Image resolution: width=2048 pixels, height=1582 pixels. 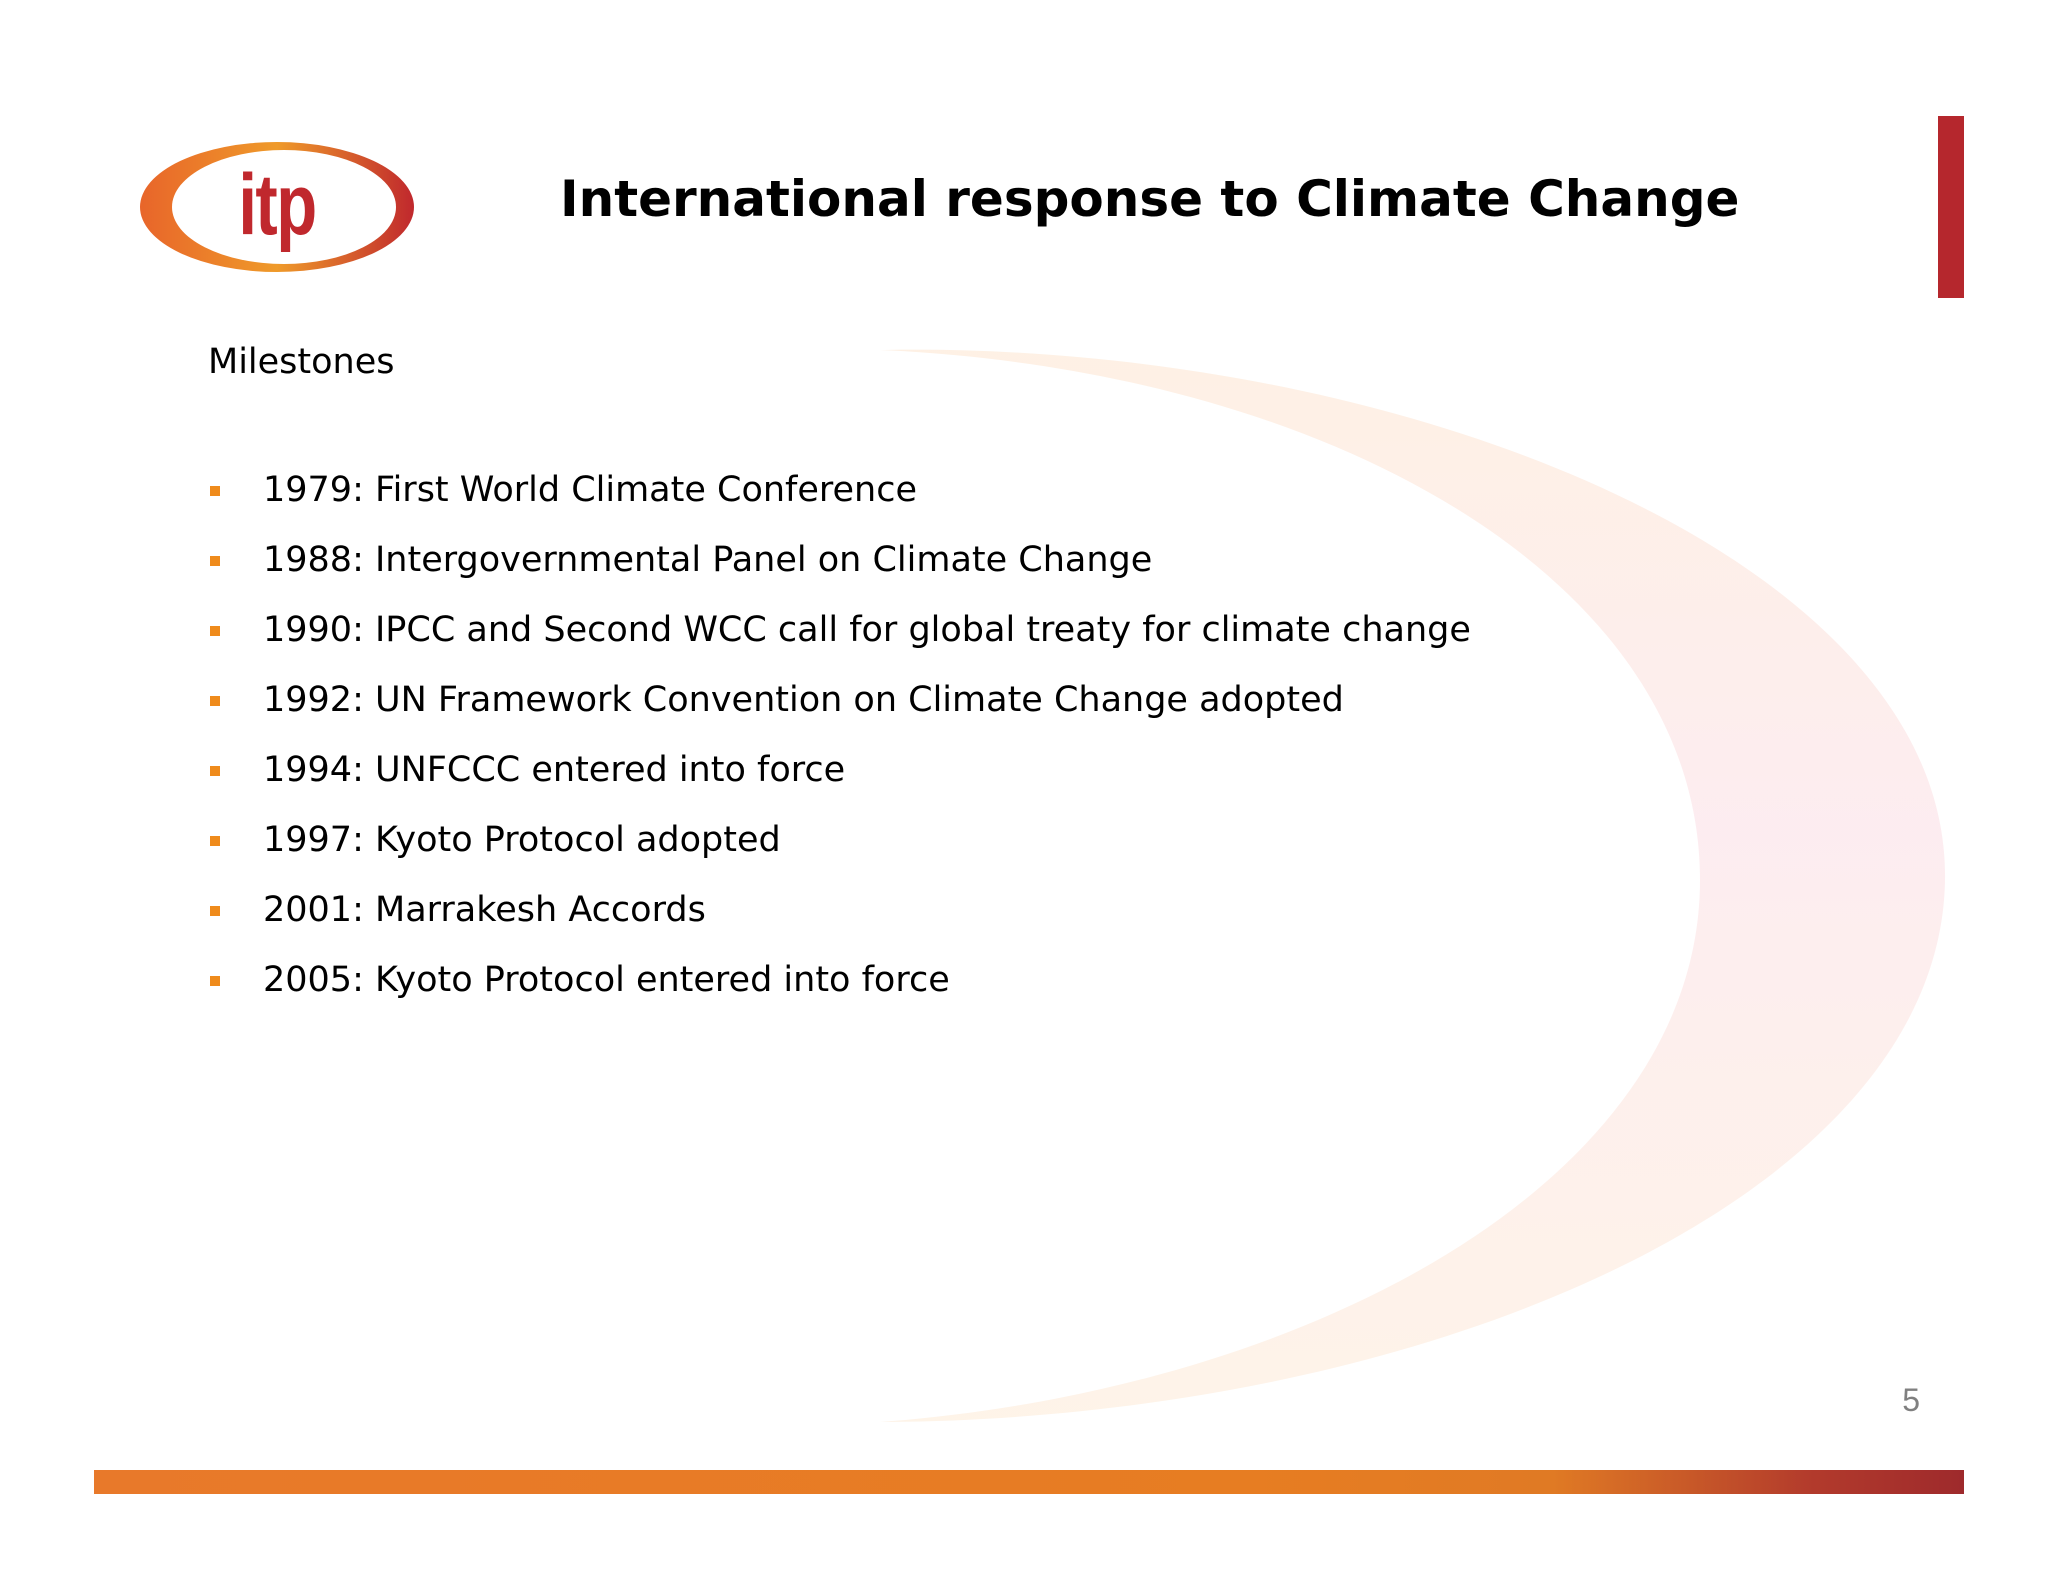 What do you see at coordinates (1951, 207) in the screenshot?
I see `title-accent-bar` at bounding box center [1951, 207].